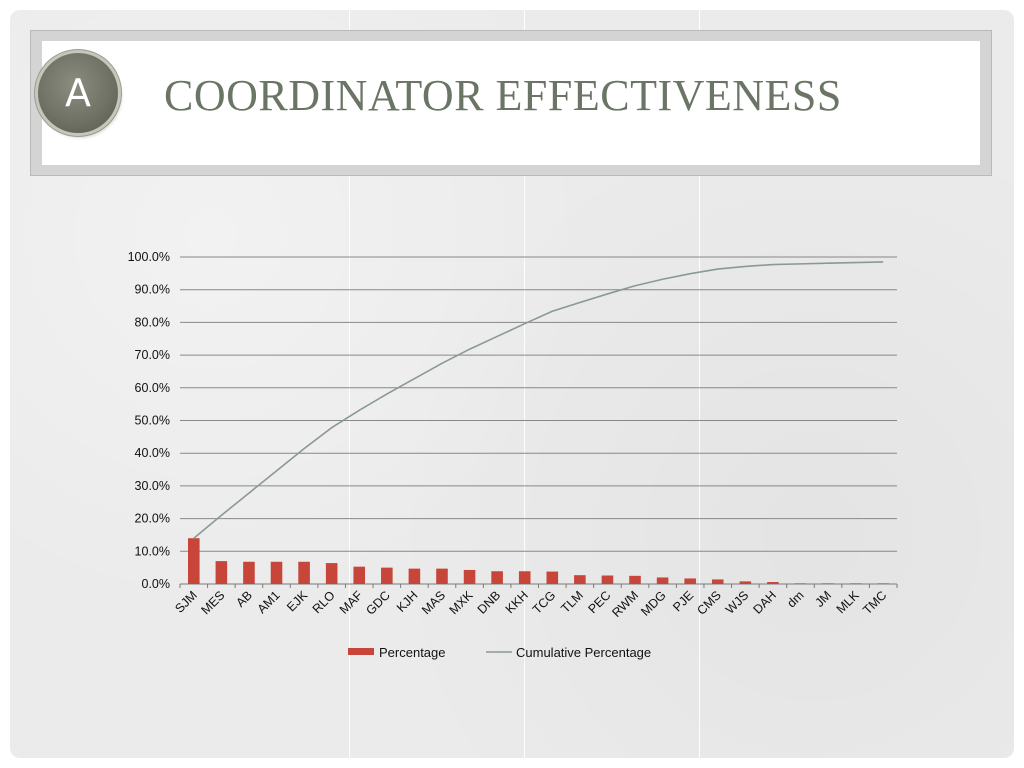  Describe the element at coordinates (433, 602) in the screenshot. I see `x-tick-label: MAS` at that location.